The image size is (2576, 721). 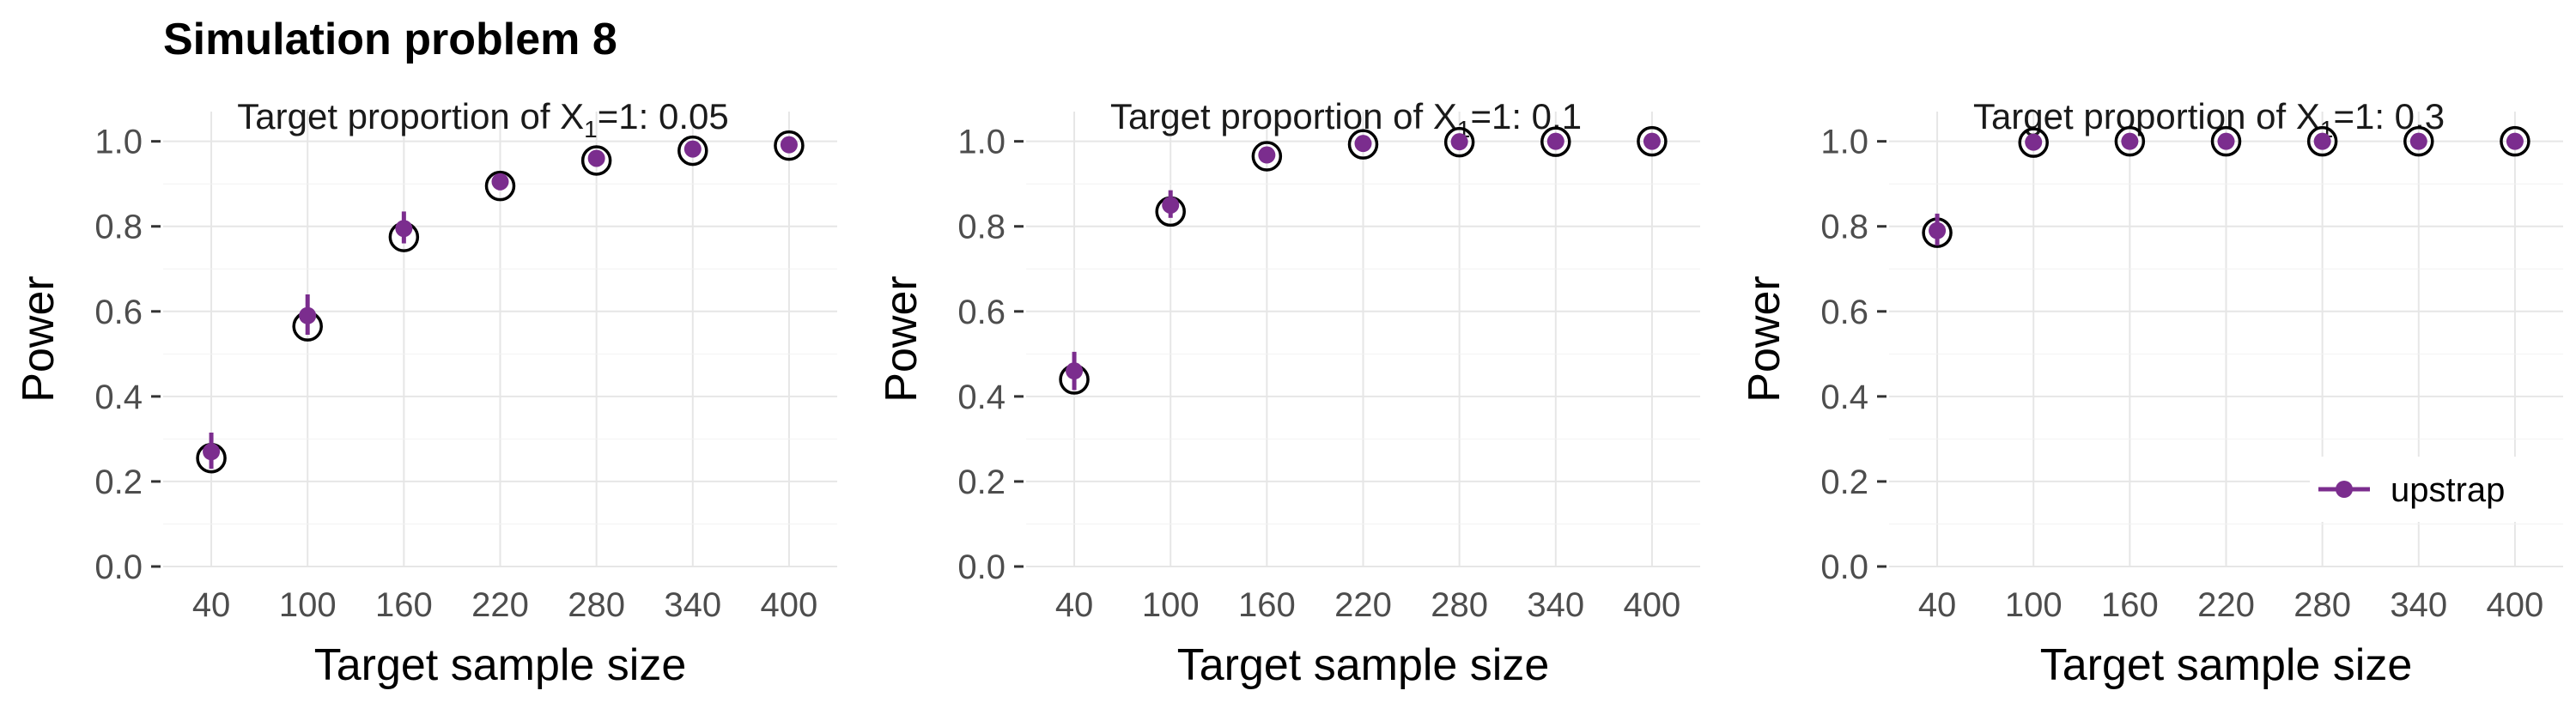 I want to click on legend-key-point, so click(x=2345, y=489).